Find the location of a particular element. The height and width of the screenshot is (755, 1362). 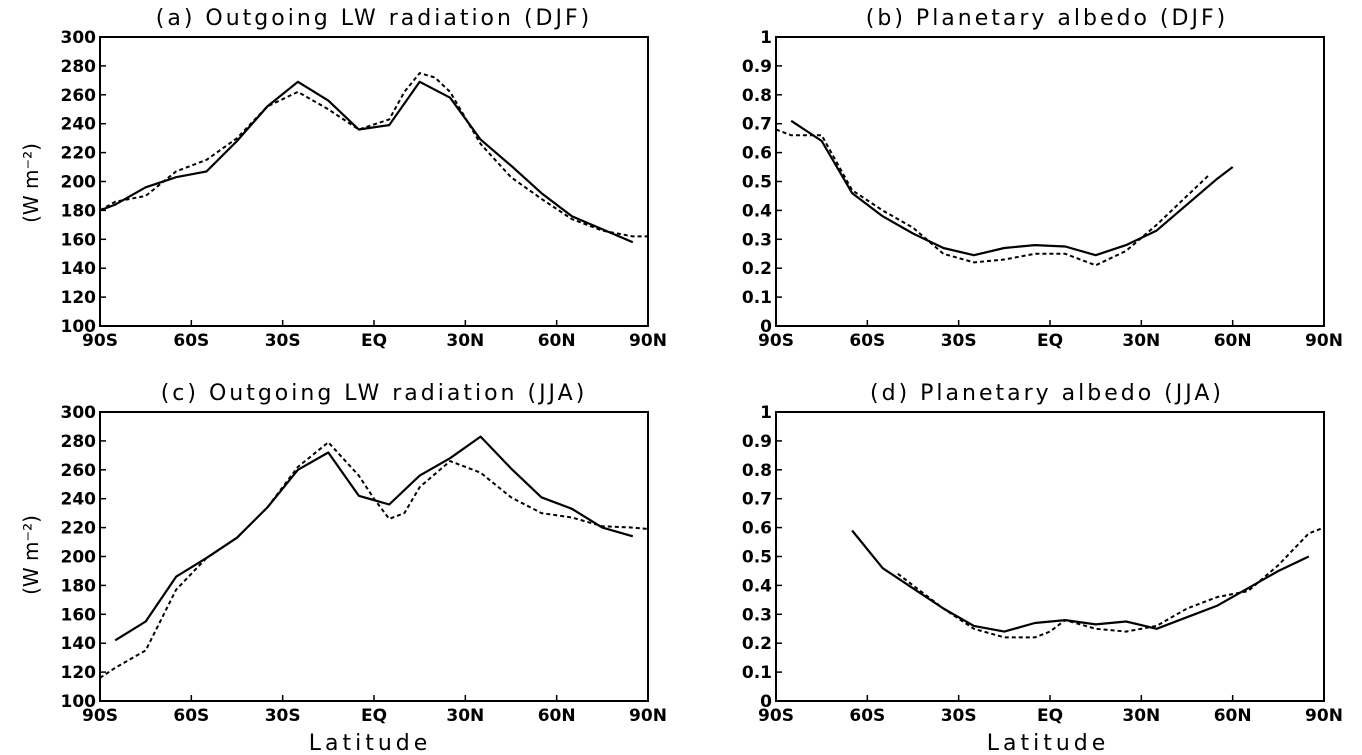

panel-c-xtick-label: 30S is located at coordinates (283, 716).